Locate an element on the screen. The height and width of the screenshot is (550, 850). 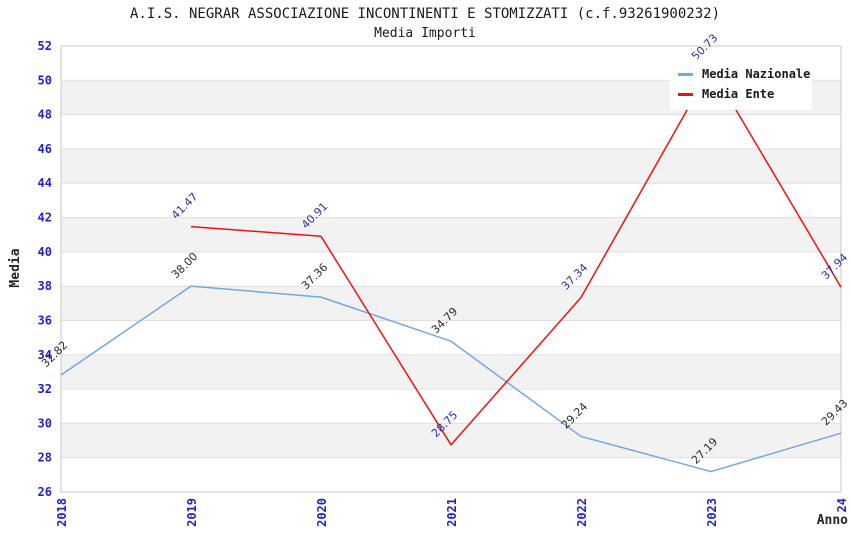
legend-label-media-nazionale: Media Nazionale is located at coordinates (756, 74).